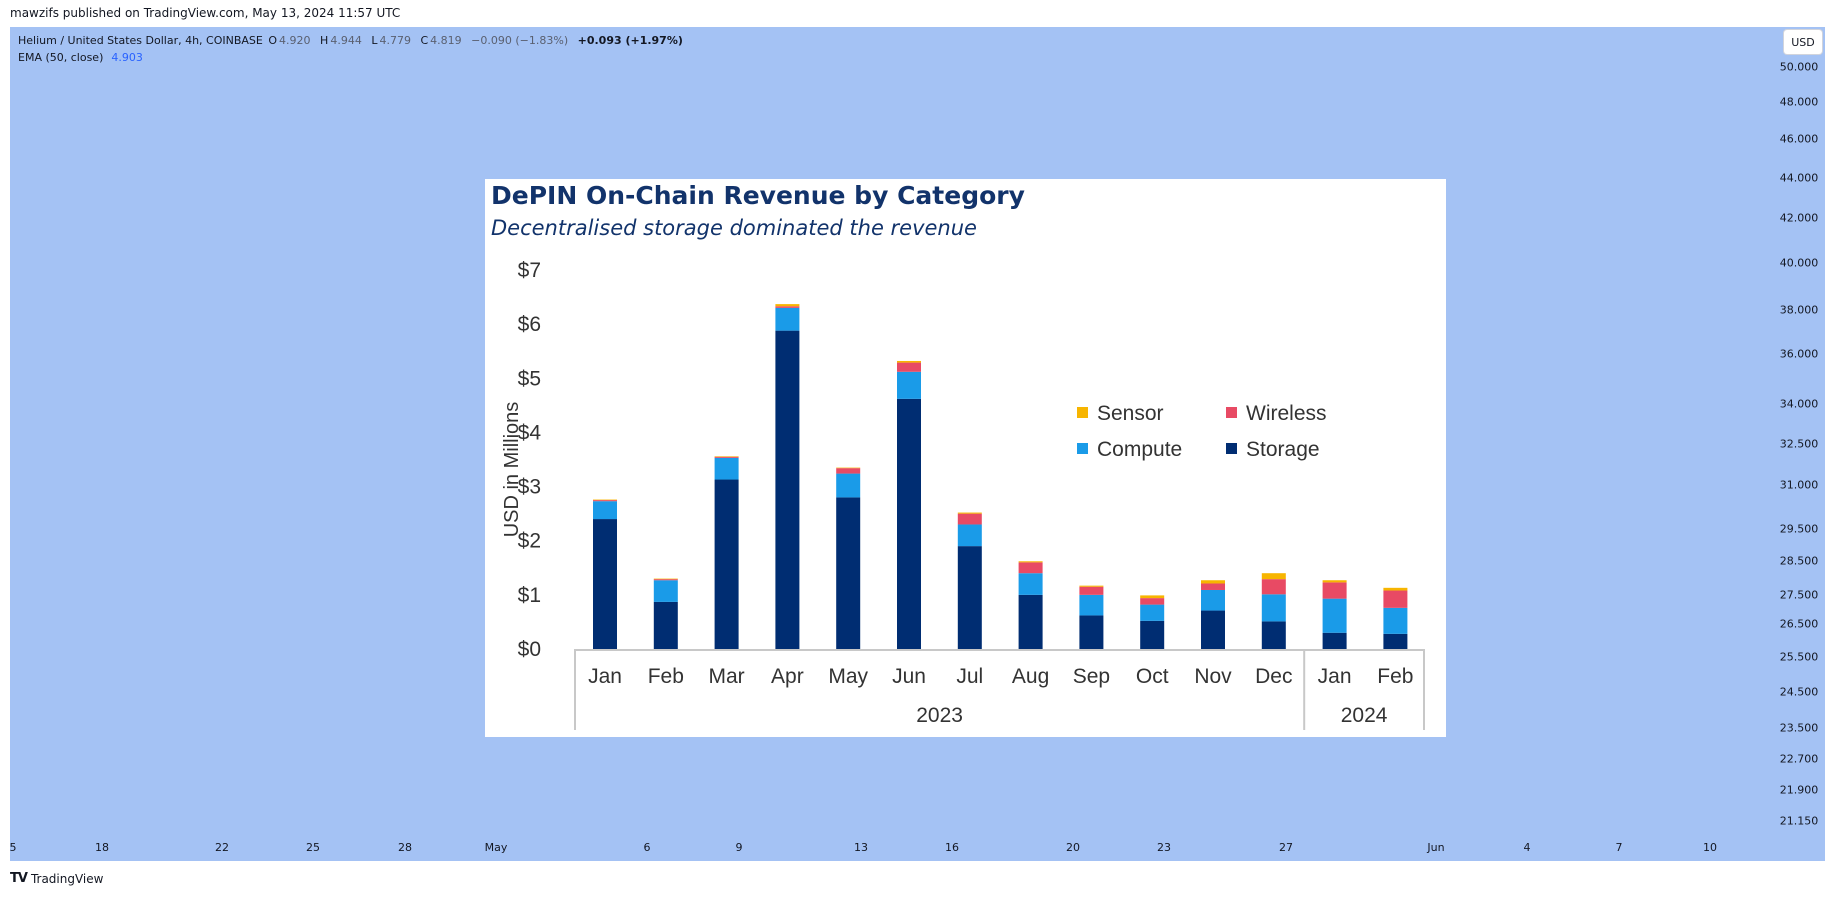  Describe the element at coordinates (1619, 847) in the screenshot. I see `time-axis-label: 7` at that location.